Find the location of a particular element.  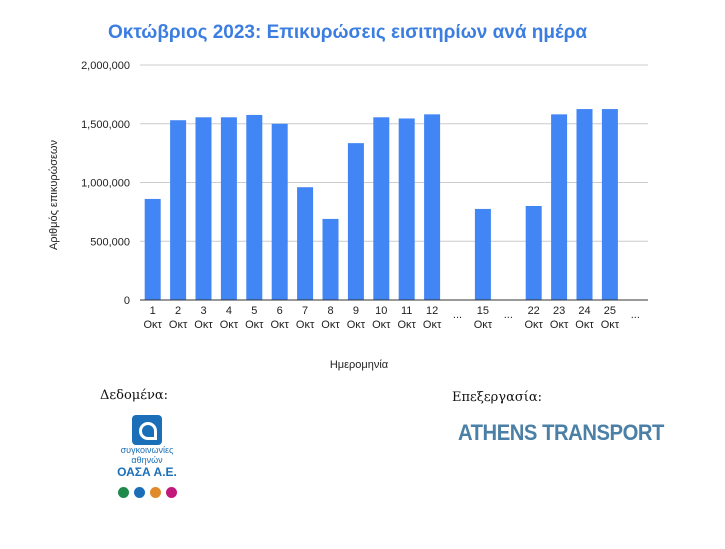

oasa-logo: συγκοινωνίες αθηνών ΟΑΣΑ Α.Ε. is located at coordinates (147, 460).